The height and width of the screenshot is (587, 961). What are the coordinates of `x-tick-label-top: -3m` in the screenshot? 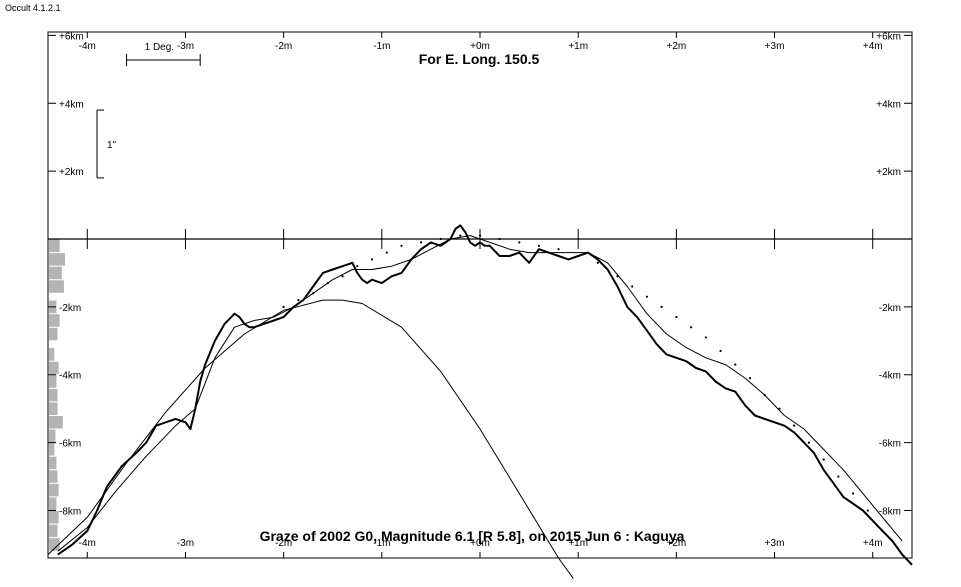 It's located at (185, 46).